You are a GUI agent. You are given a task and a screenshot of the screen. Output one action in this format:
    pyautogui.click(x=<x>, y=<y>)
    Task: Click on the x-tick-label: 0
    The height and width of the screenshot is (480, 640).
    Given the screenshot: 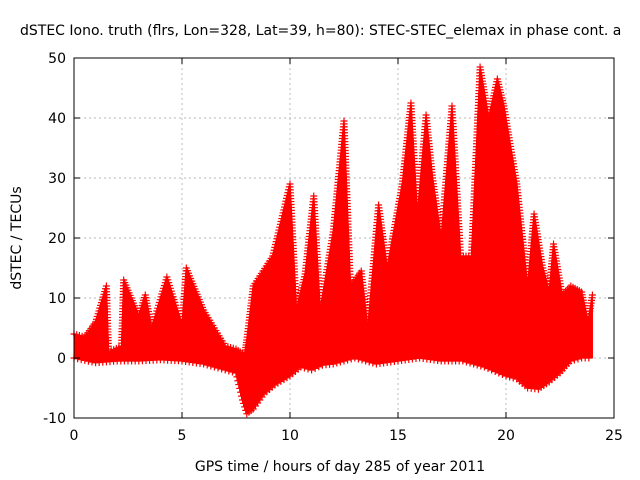 What is the action you would take?
    pyautogui.click(x=74, y=436)
    